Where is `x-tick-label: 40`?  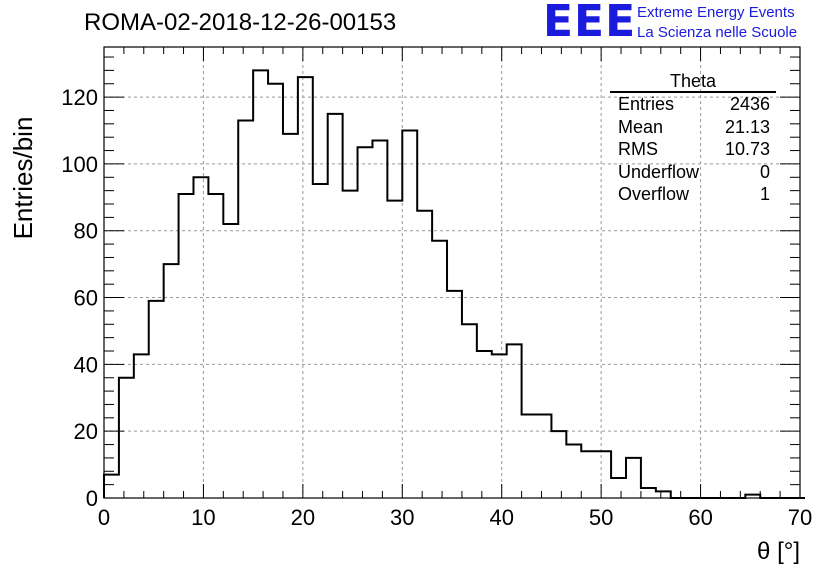 x-tick-label: 40 is located at coordinates (501, 517).